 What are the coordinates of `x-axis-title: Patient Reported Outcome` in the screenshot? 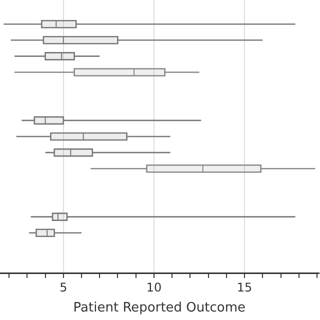 It's located at (159, 308).